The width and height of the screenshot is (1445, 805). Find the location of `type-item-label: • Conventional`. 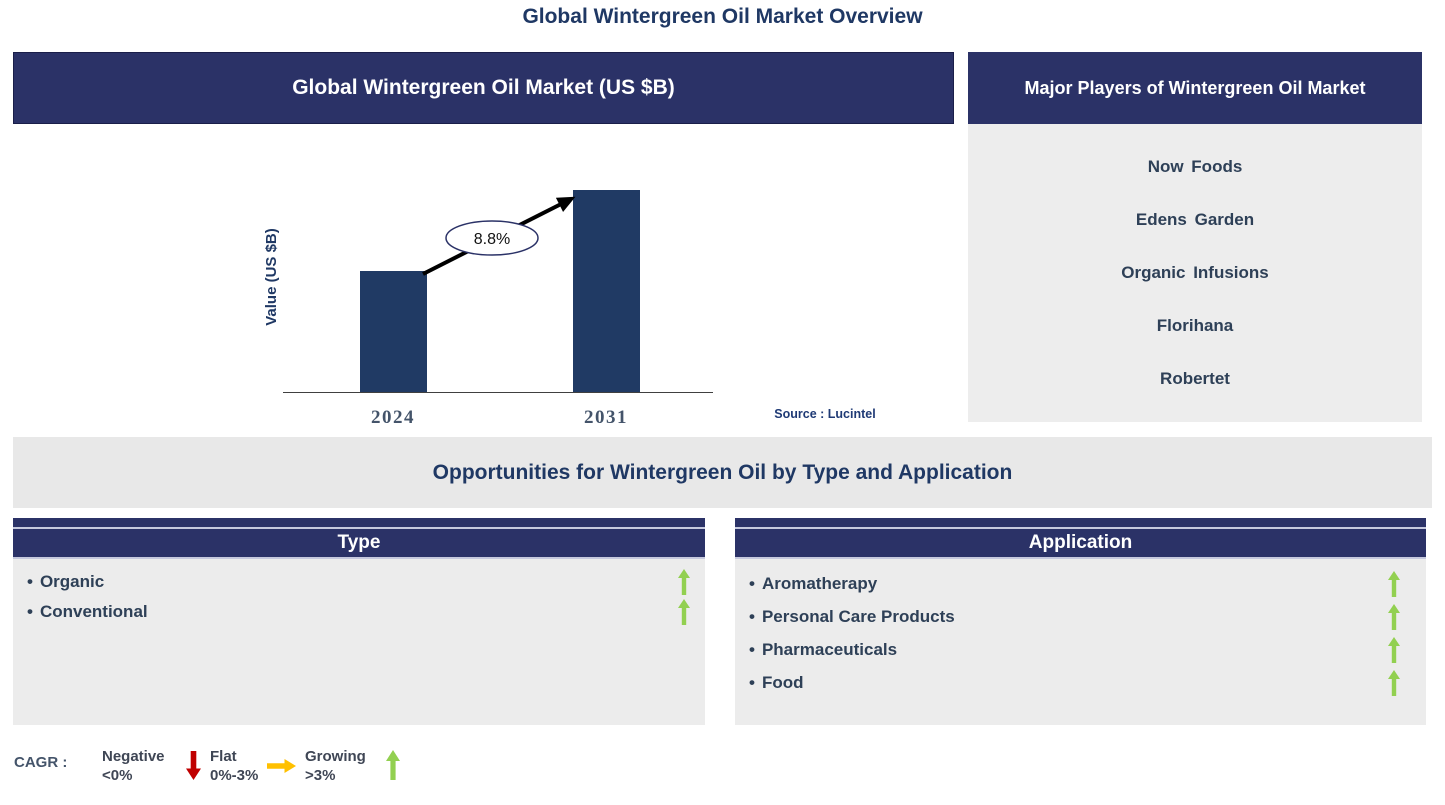

type-item-label: • Conventional is located at coordinates (87, 611).